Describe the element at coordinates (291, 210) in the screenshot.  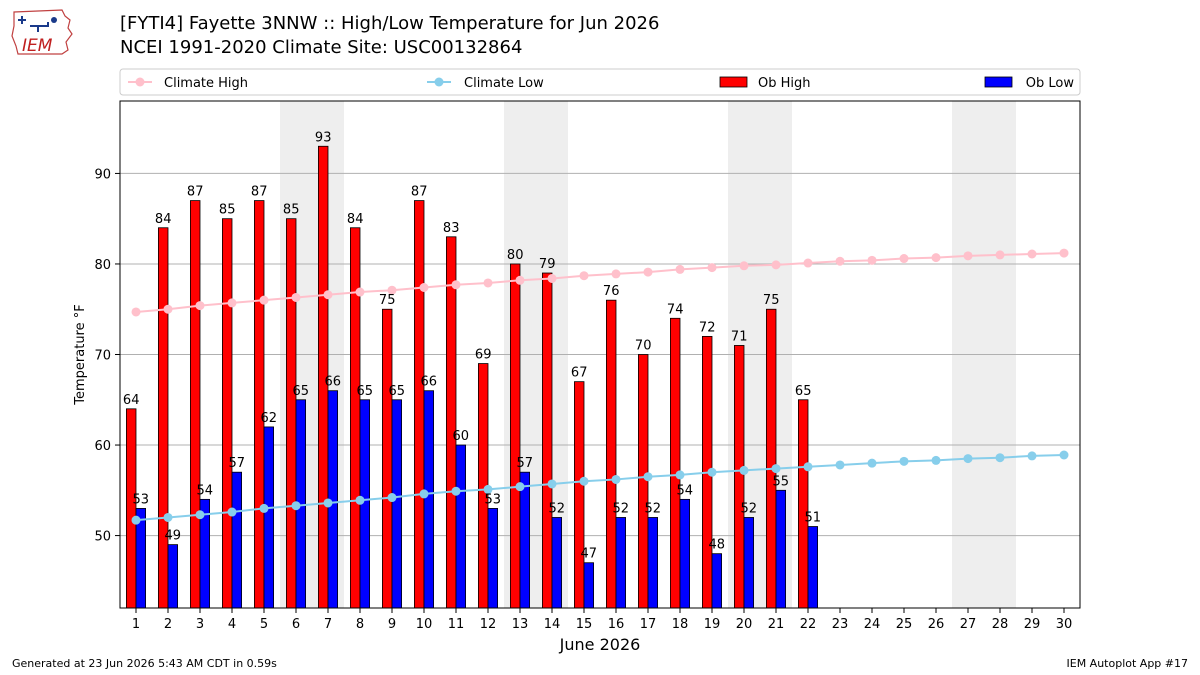
I see `ob-high-label: 85` at that location.